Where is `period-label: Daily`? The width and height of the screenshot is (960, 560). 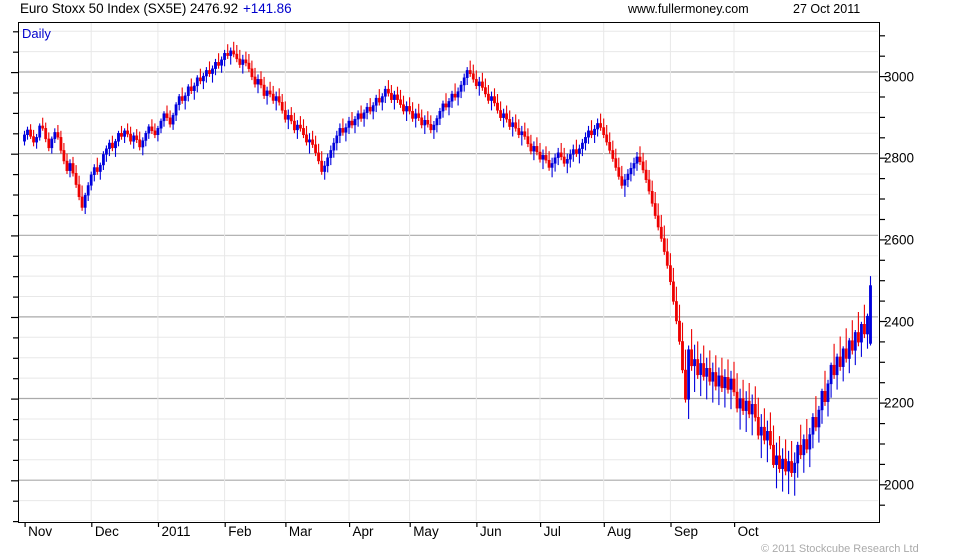 period-label: Daily is located at coordinates (36, 33).